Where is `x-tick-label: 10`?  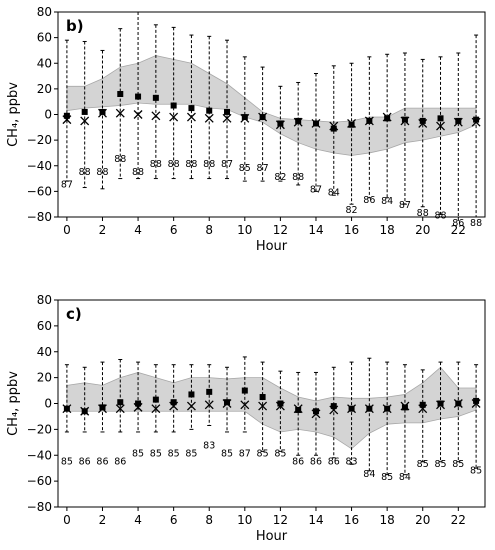 x-tick-label: 10 is located at coordinates (244, 230).